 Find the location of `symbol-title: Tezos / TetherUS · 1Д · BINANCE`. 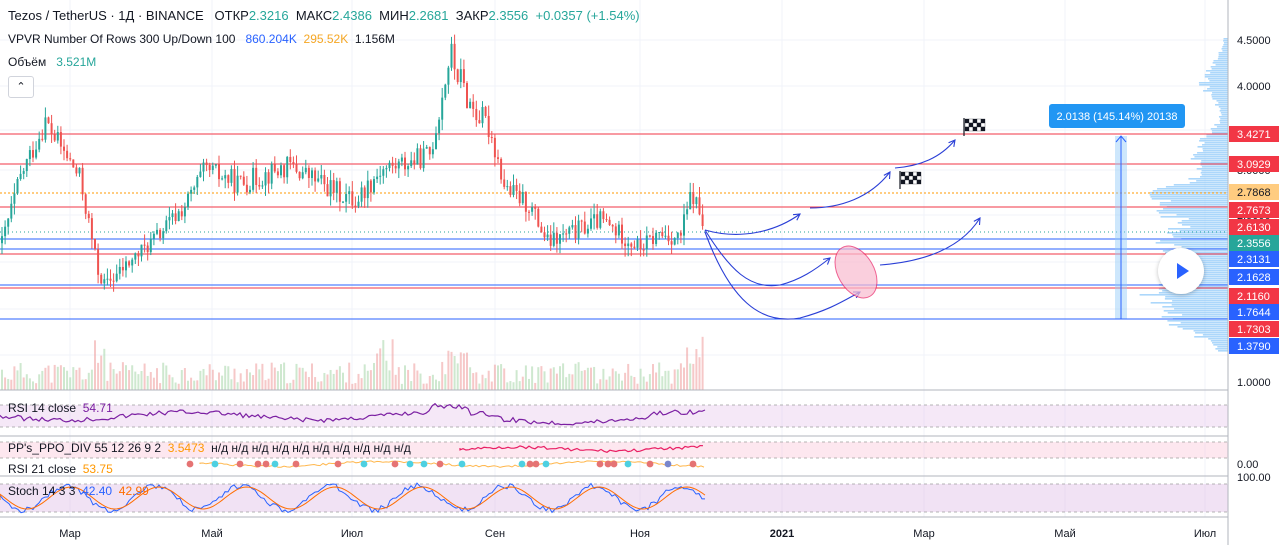

symbol-title: Tezos / TetherUS · 1Д · BINANCE is located at coordinates (106, 15).